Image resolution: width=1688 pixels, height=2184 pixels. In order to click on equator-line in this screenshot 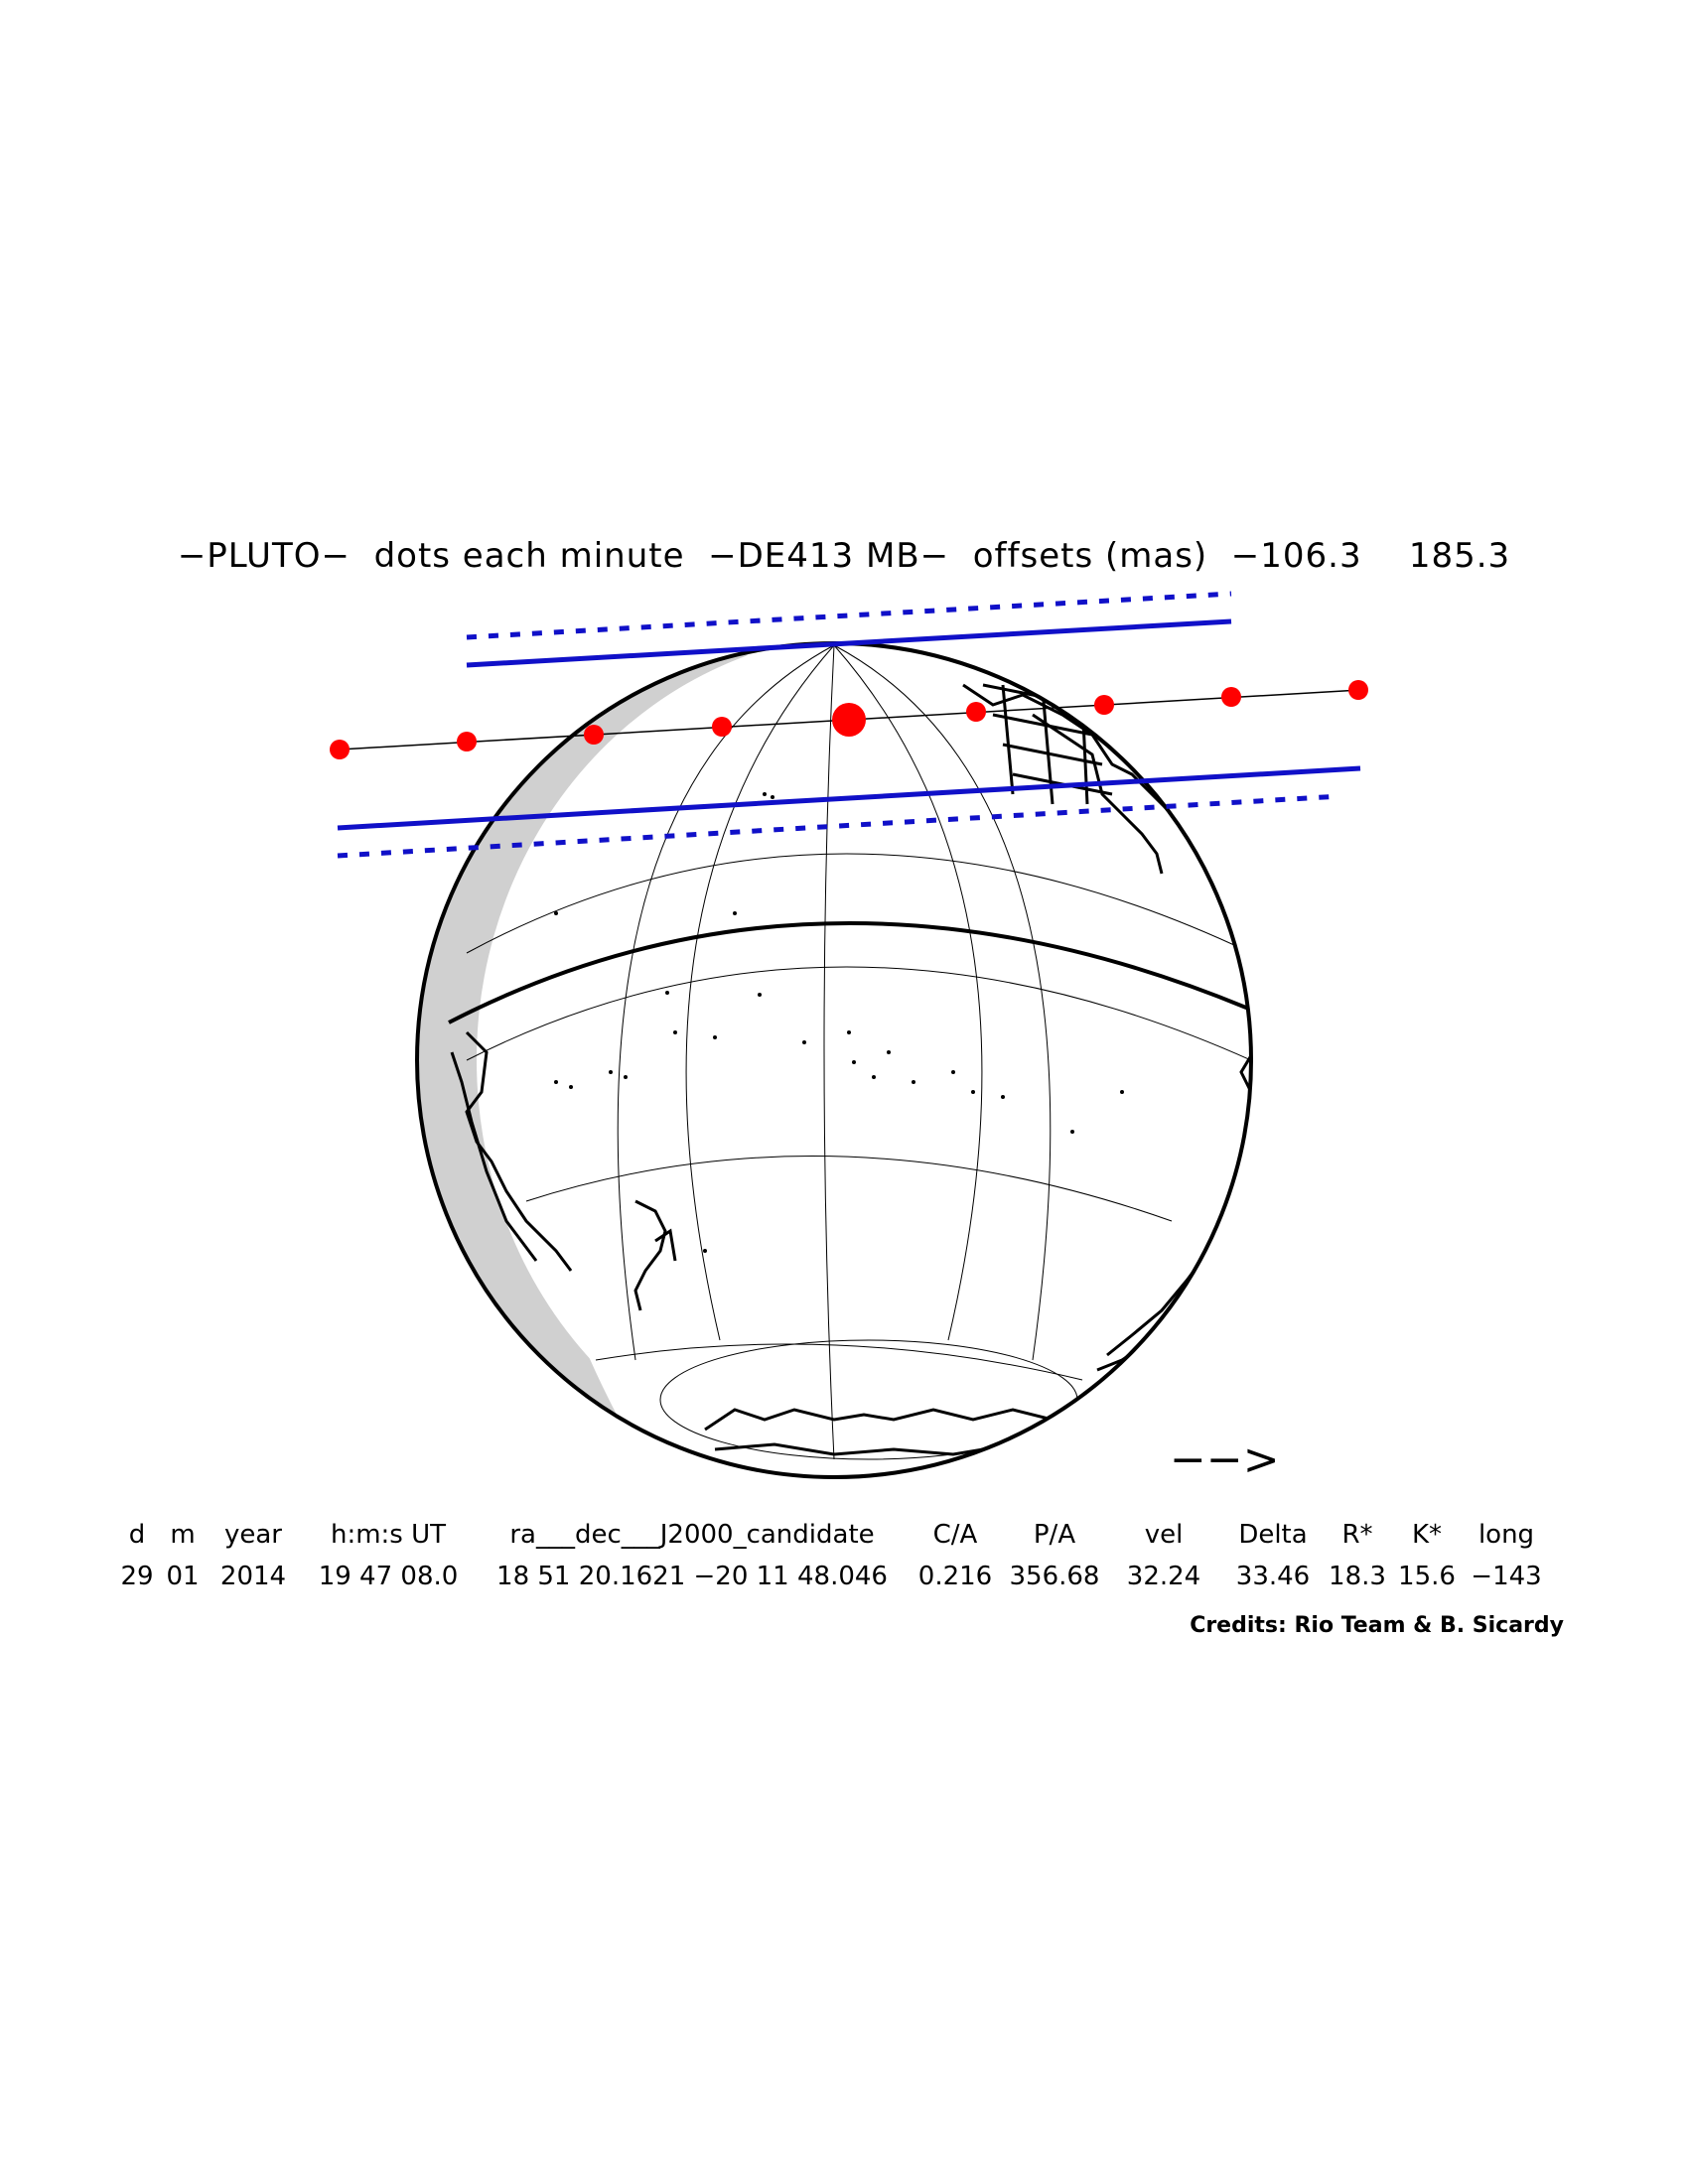, I will do `click(849, 972)`.